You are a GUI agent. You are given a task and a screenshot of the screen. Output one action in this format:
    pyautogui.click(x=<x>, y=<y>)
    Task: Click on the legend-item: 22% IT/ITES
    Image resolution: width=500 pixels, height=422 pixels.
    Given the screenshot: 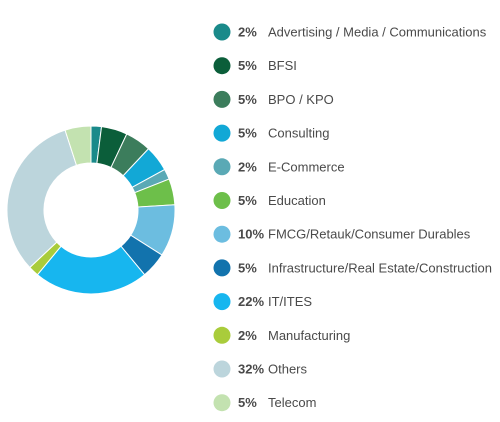 What is the action you would take?
    pyautogui.click(x=262, y=302)
    